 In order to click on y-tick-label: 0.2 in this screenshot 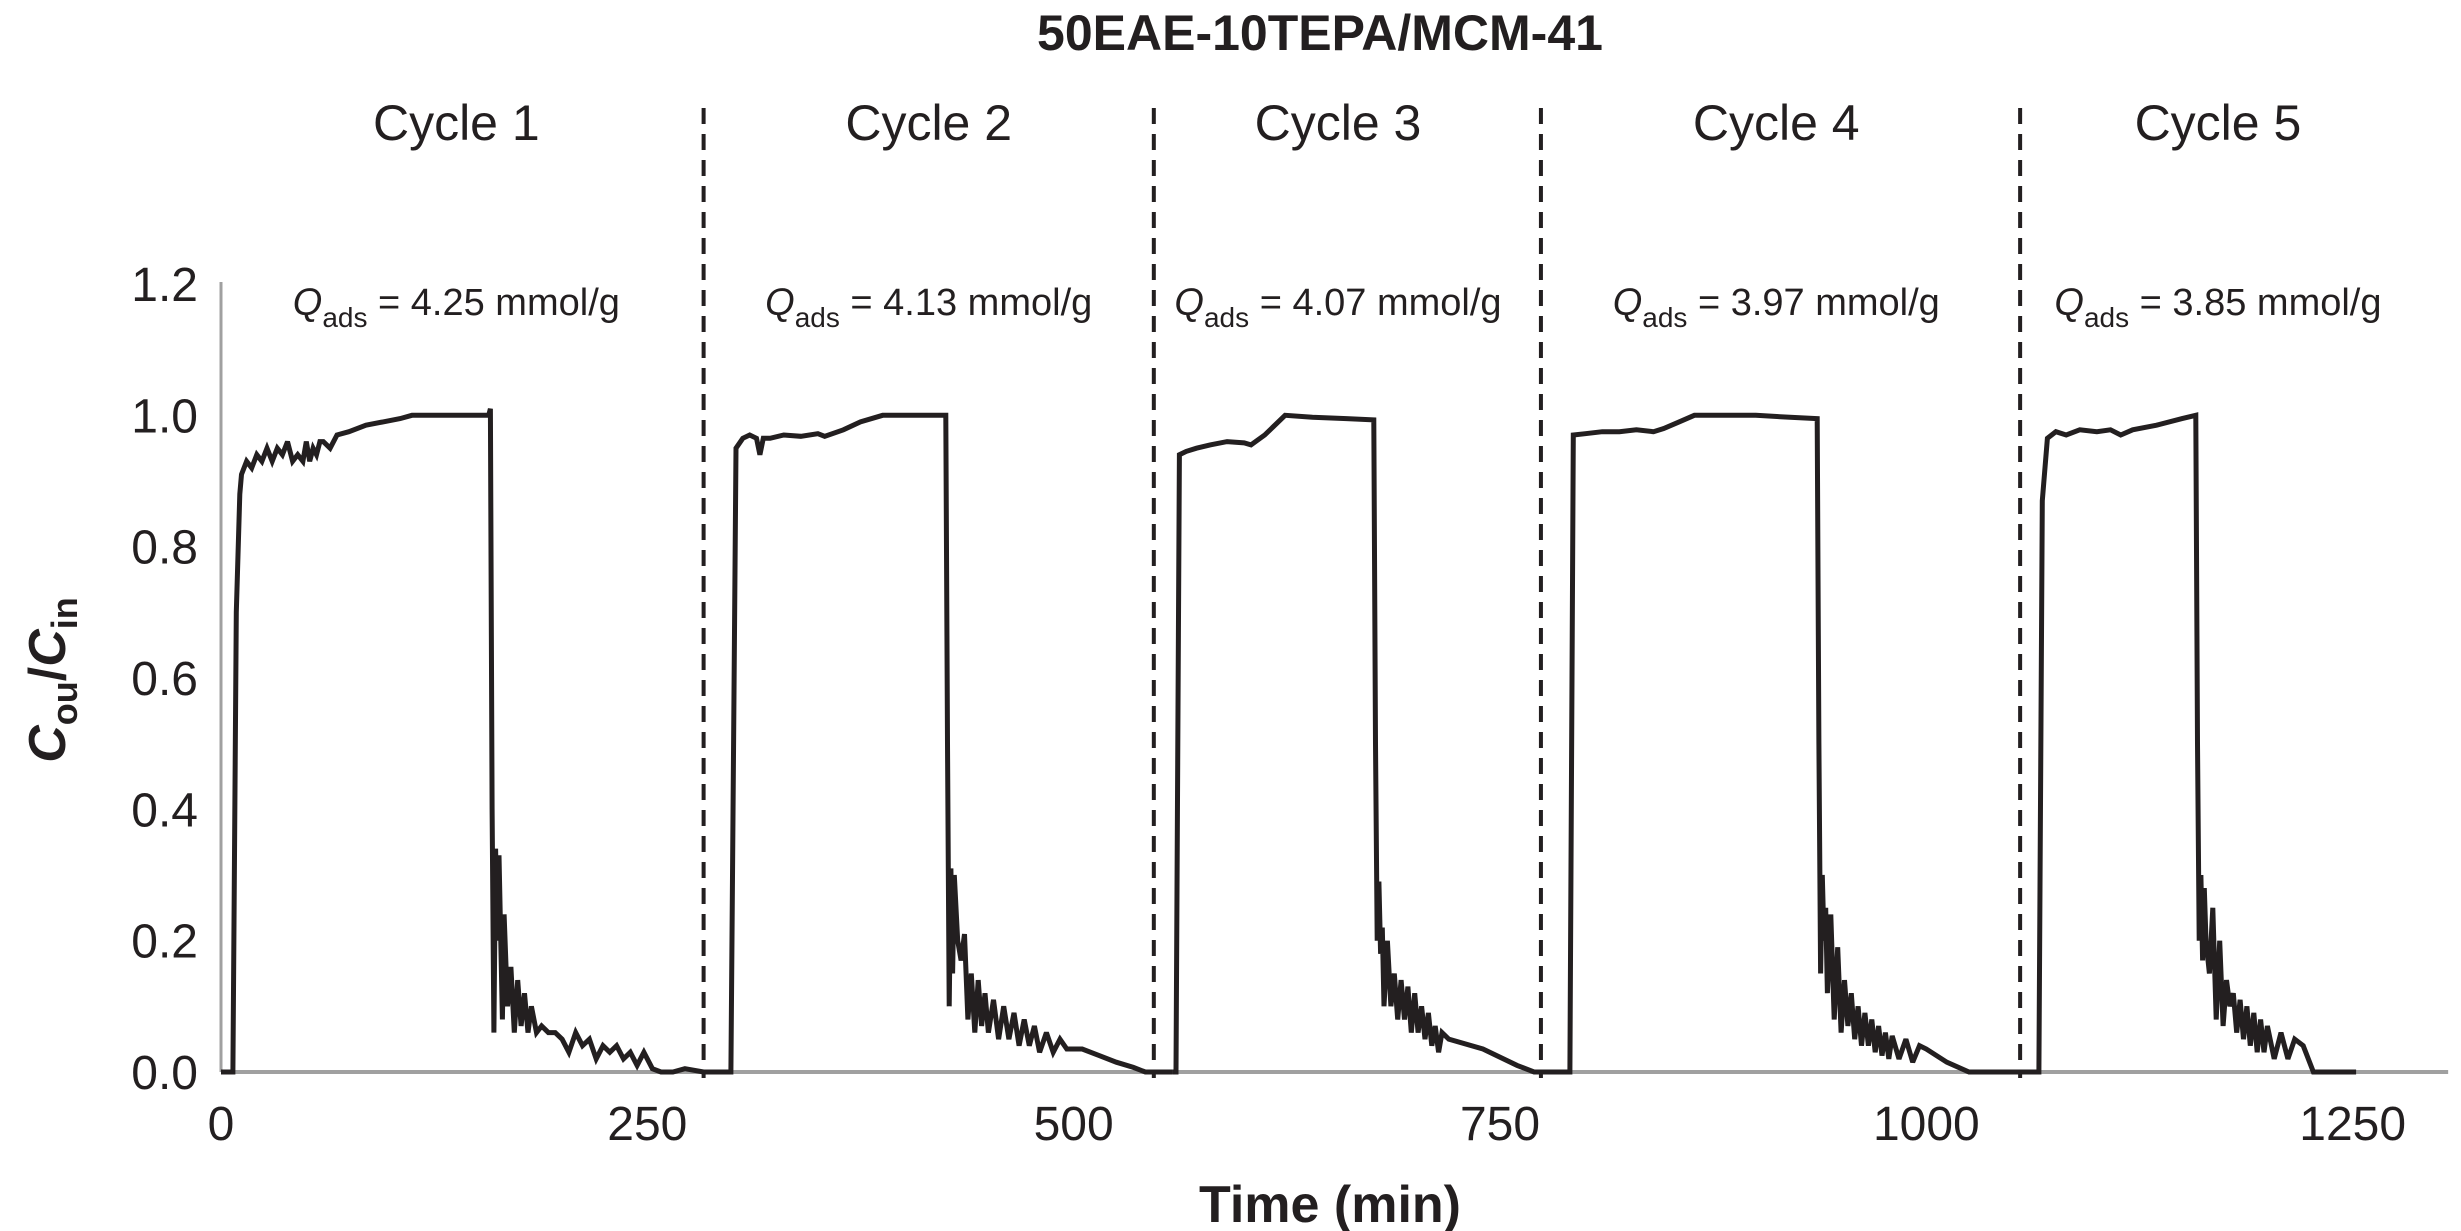, I will do `click(164, 942)`.